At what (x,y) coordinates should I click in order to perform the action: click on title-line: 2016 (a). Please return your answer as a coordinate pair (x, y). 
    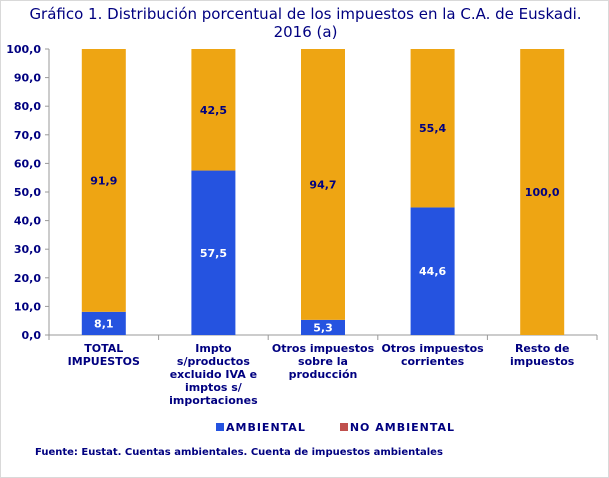
    Looking at the image, I should click on (305, 32).